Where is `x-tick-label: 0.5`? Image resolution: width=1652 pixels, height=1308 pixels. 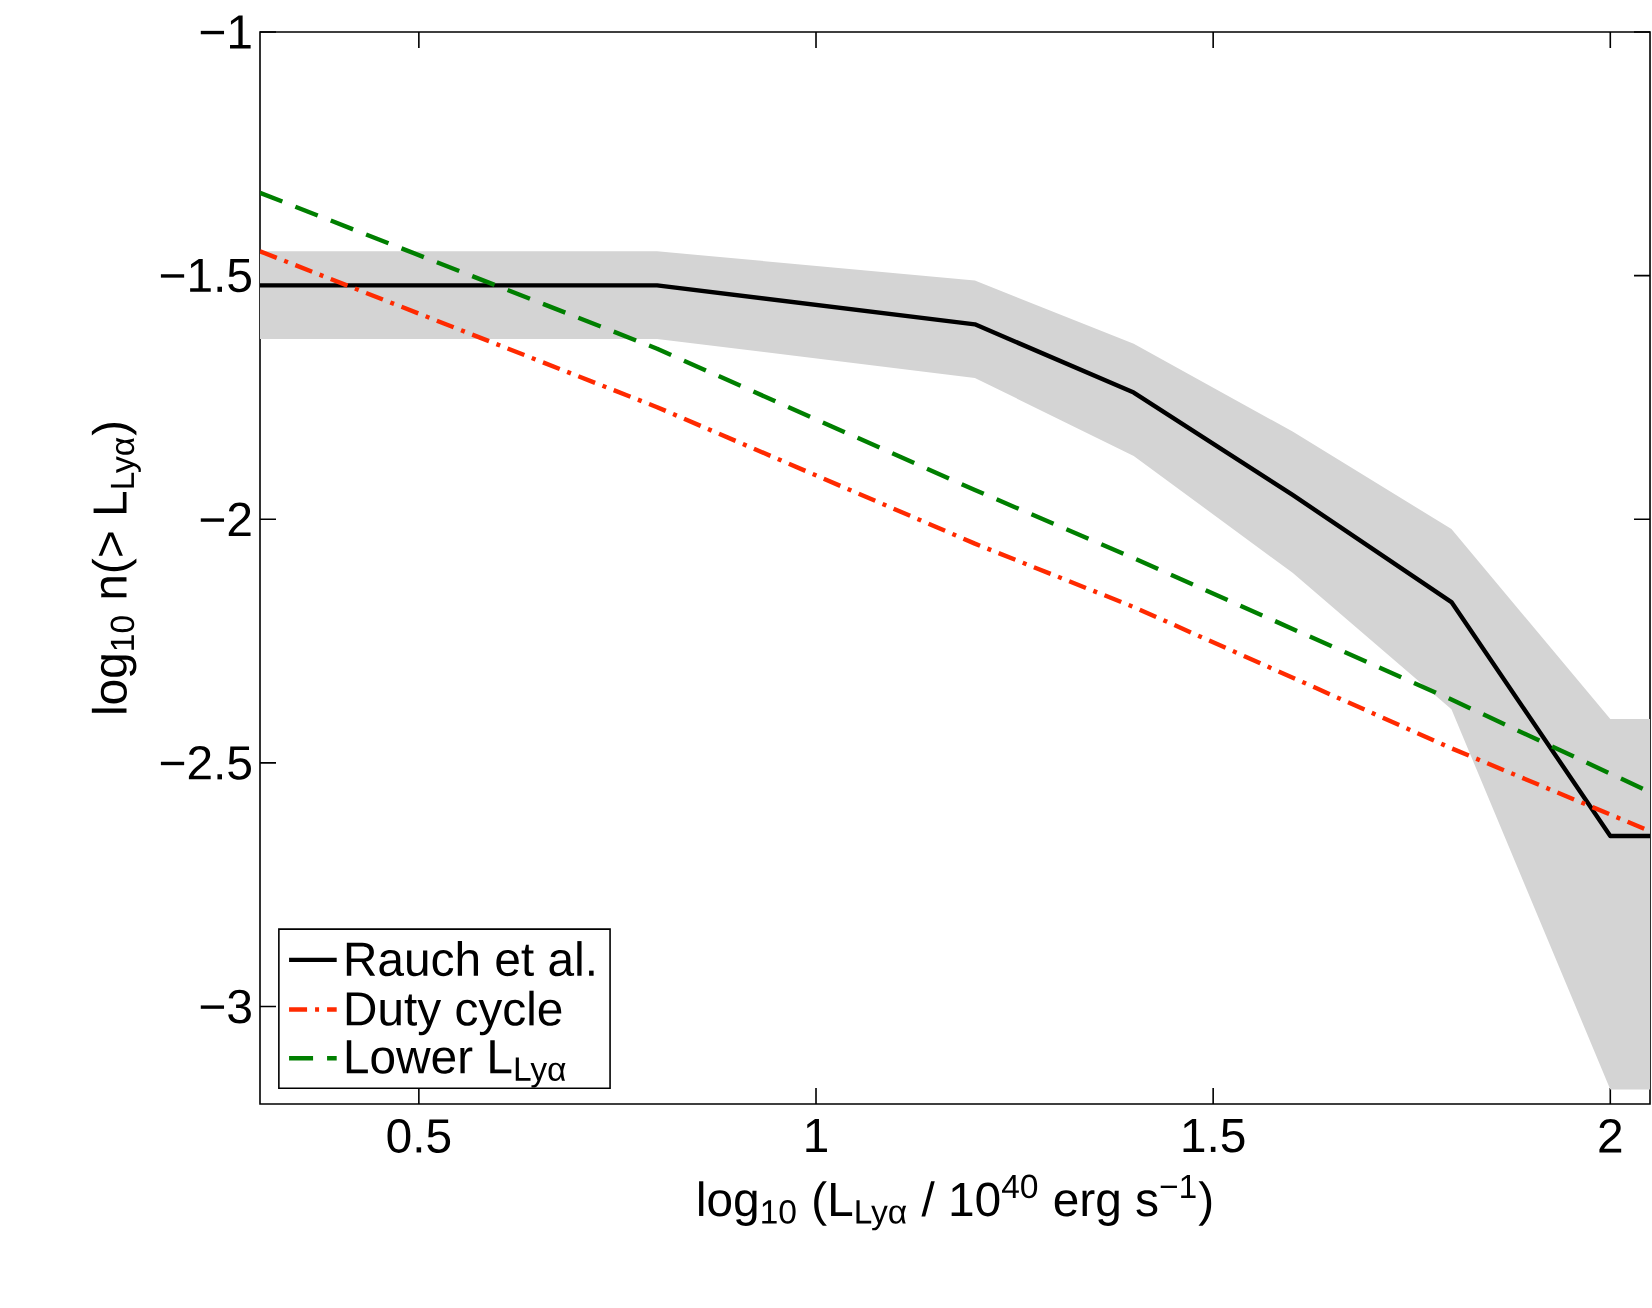
x-tick-label: 0.5 is located at coordinates (419, 1136).